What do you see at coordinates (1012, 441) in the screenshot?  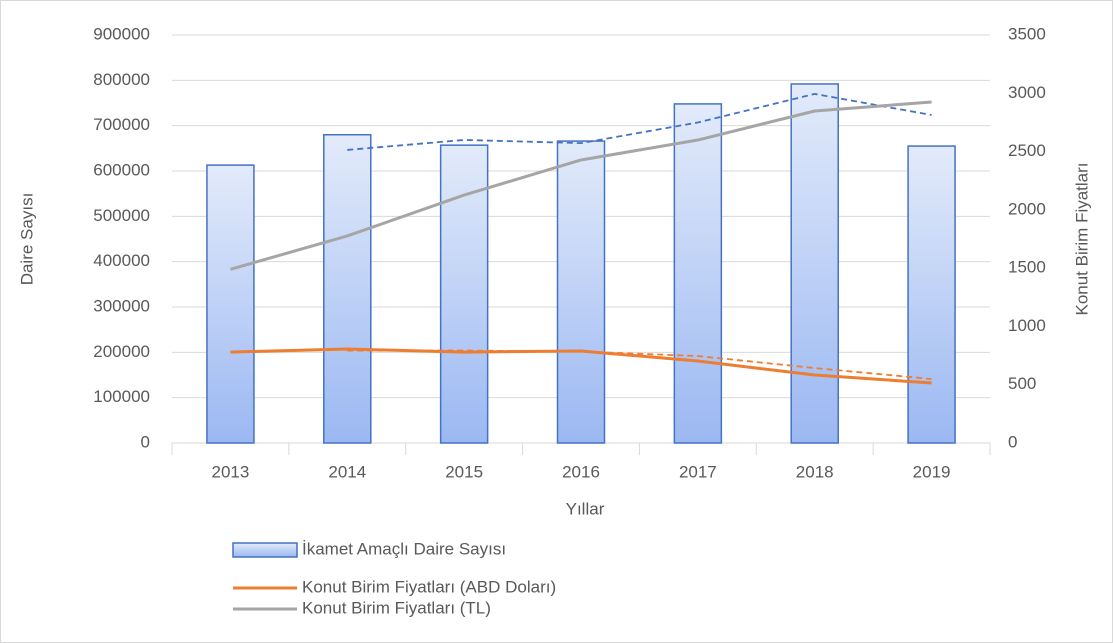 I see `y2-tick-label: 0` at bounding box center [1012, 441].